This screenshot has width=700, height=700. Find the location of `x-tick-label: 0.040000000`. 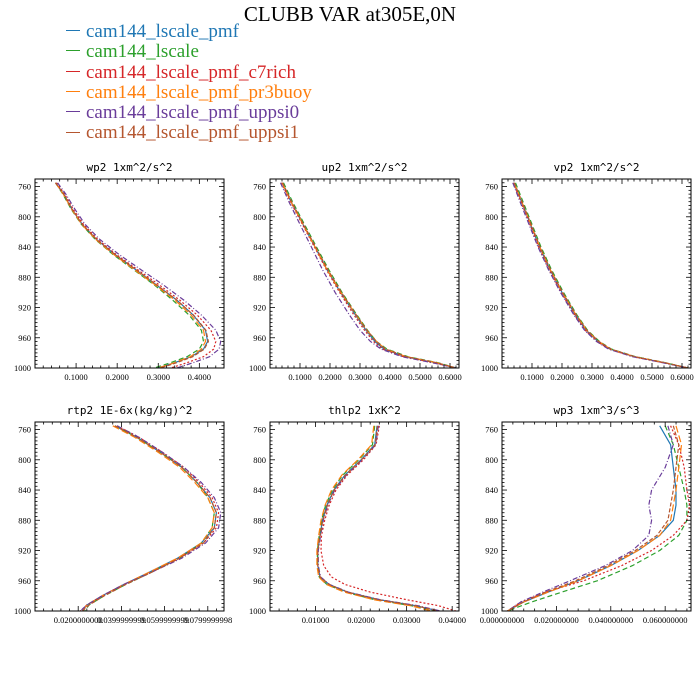

x-tick-label: 0.040000000 is located at coordinates (610, 620).